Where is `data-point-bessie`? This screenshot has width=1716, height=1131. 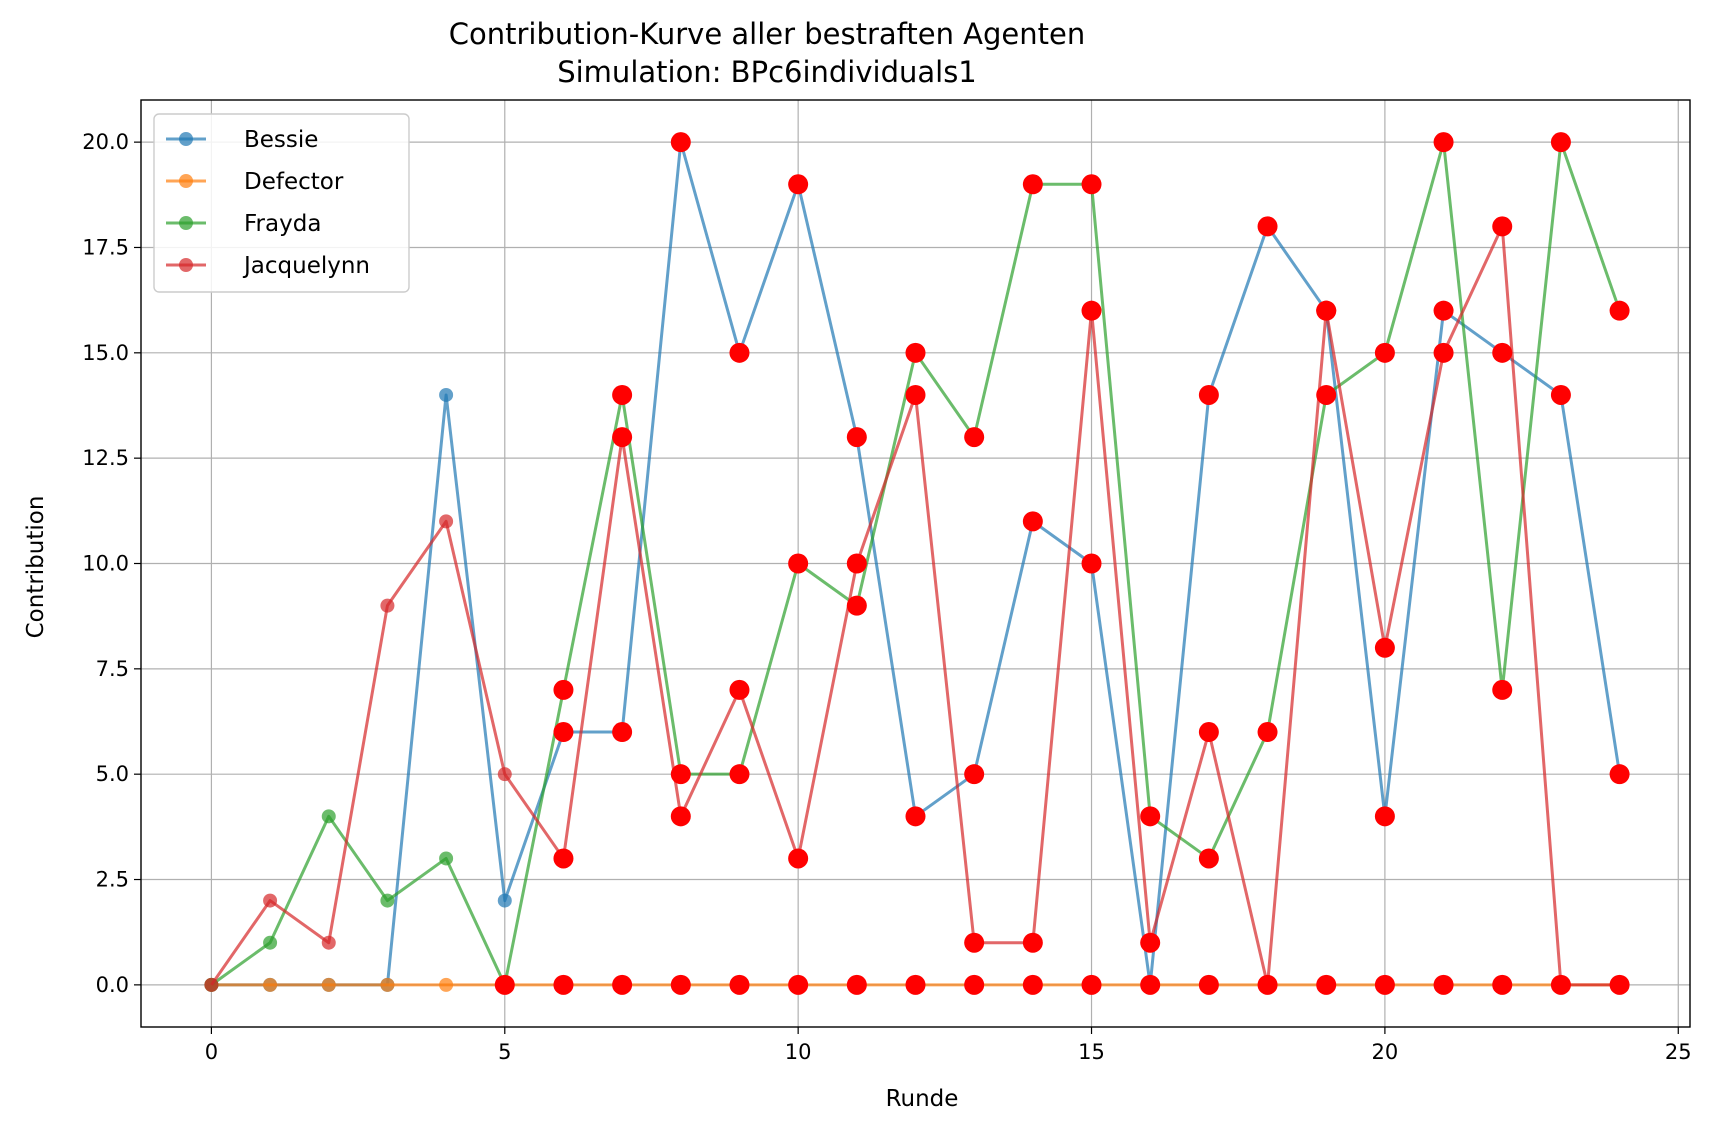 data-point-bessie is located at coordinates (446, 394).